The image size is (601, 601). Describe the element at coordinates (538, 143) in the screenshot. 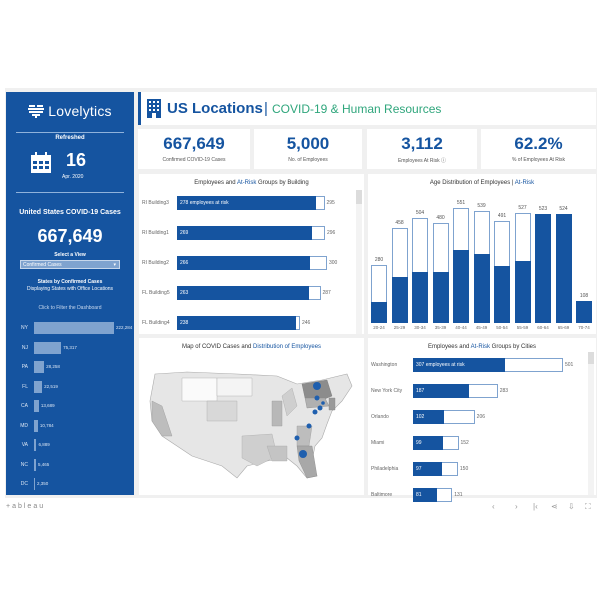

I see `kpi-value: 62.2%` at that location.